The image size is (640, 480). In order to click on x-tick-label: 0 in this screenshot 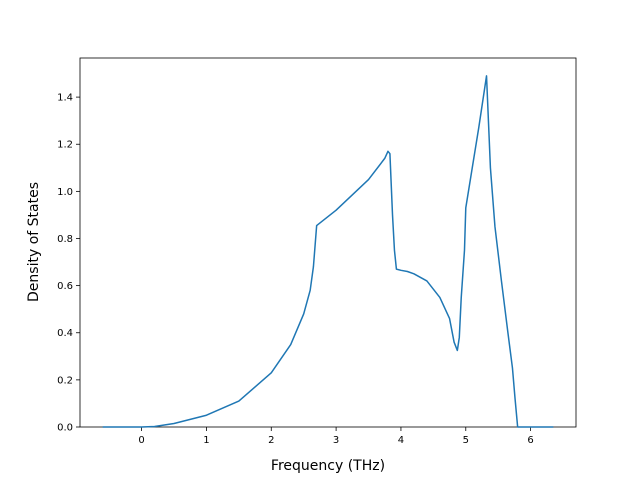, I will do `click(141, 440)`.